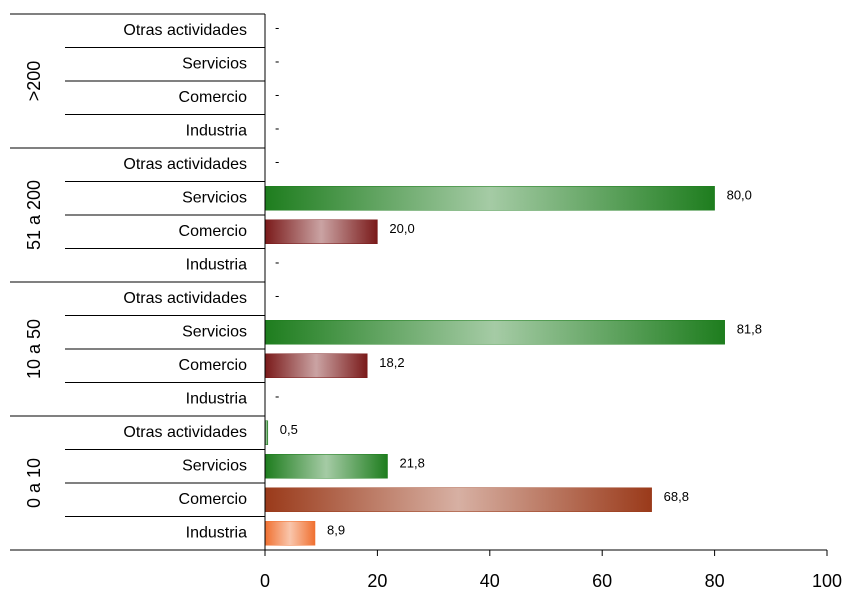 The width and height of the screenshot is (849, 599). I want to click on group-label: 0 a 10, so click(34, 483).